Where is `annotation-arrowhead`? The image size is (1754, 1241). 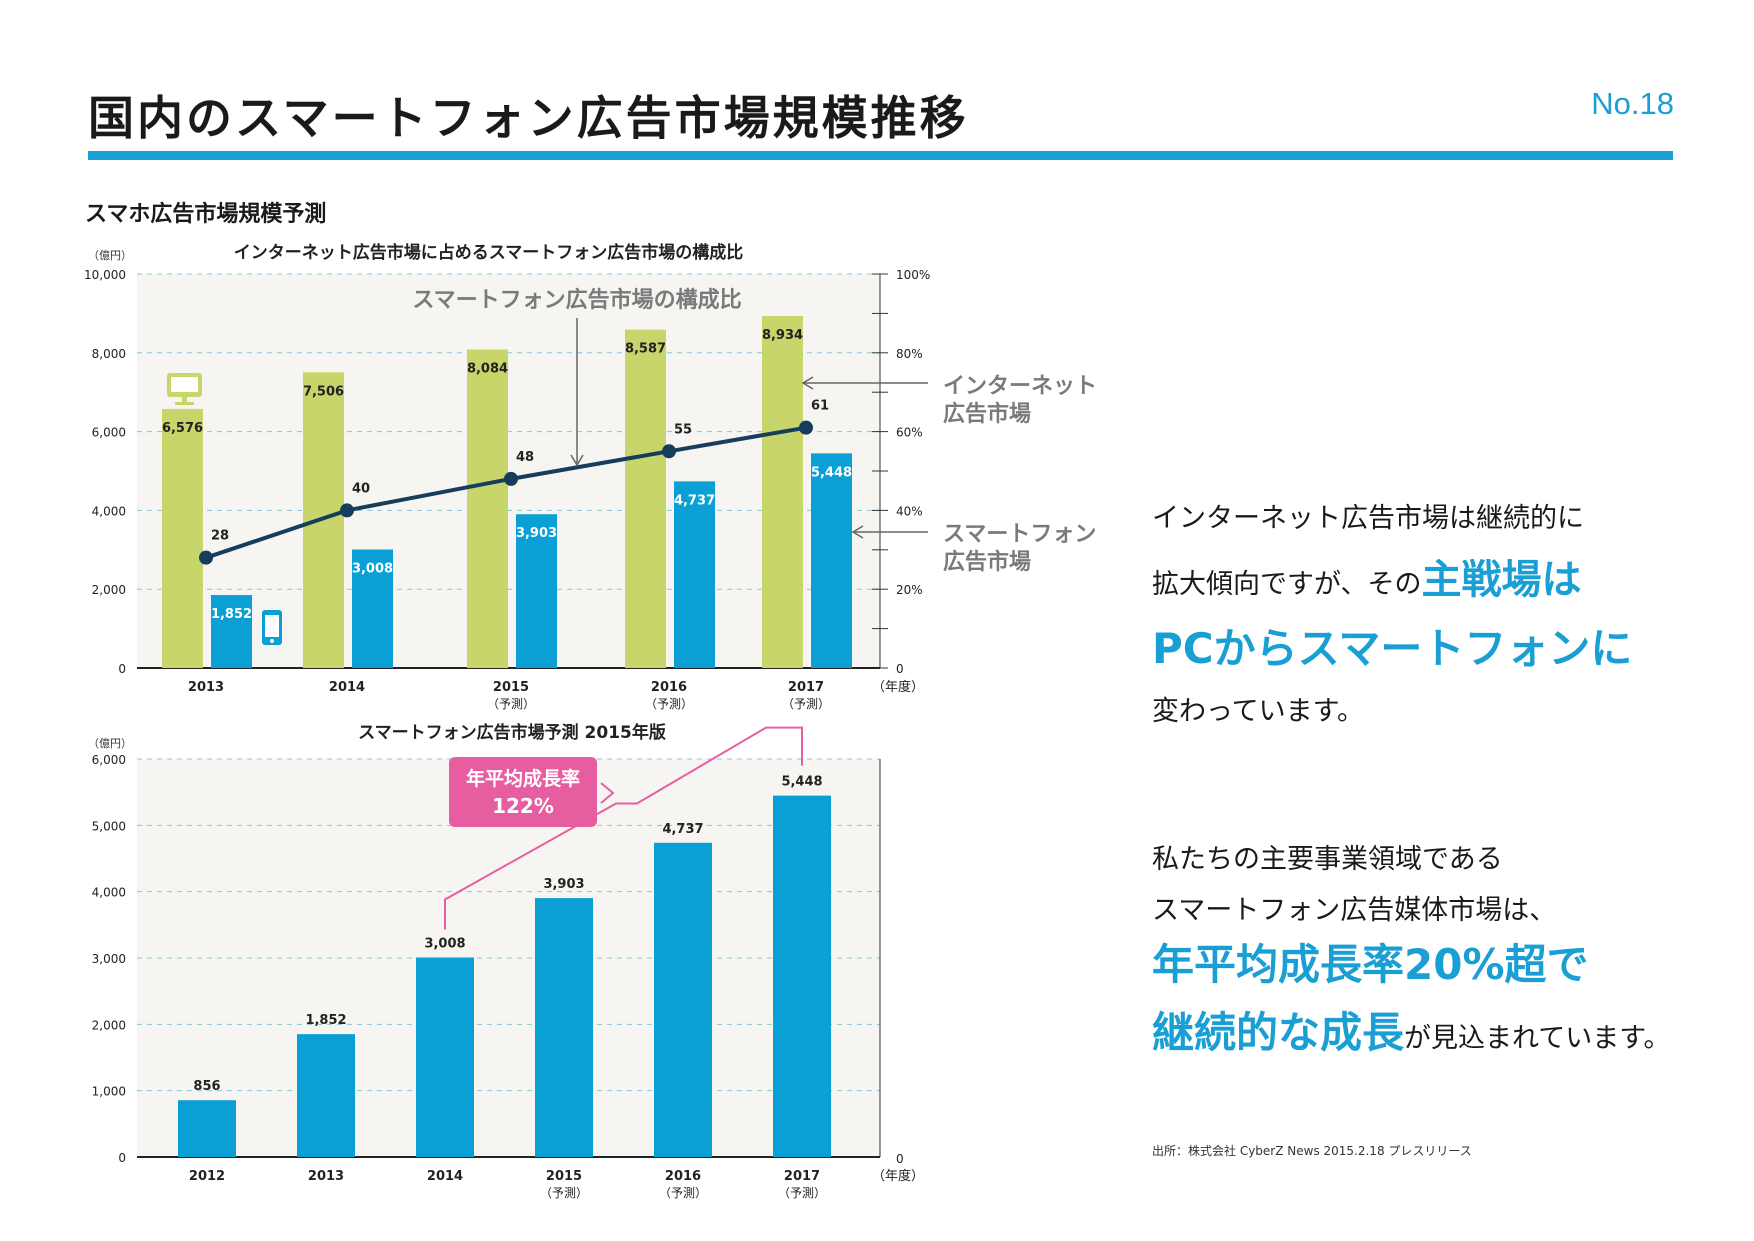
annotation-arrowhead is located at coordinates (577, 460).